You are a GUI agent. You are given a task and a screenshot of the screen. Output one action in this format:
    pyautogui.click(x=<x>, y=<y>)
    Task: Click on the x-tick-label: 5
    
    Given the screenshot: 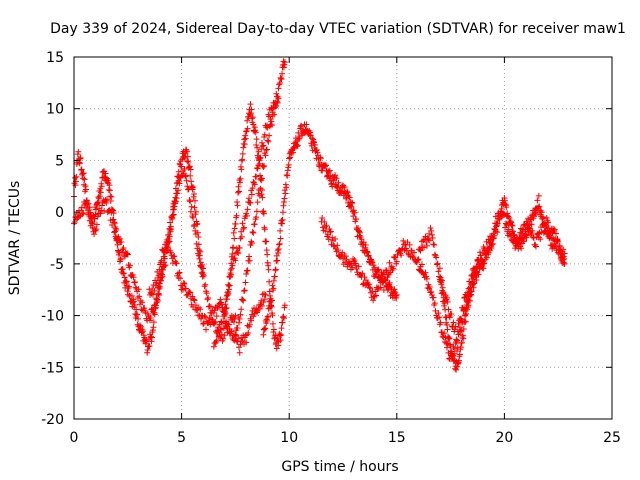 What is the action you would take?
    pyautogui.click(x=181, y=438)
    